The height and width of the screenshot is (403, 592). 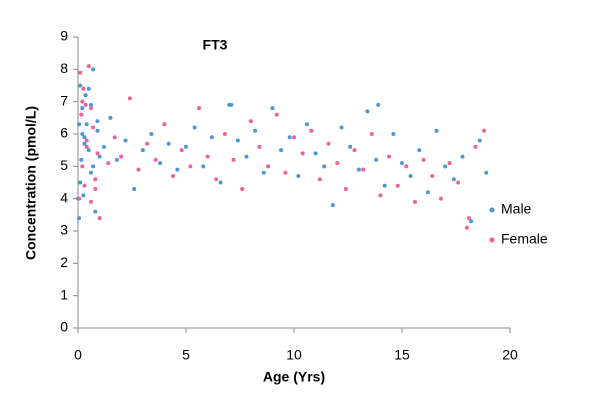 What do you see at coordinates (64, 230) in the screenshot?
I see `y-tick-label: 3` at bounding box center [64, 230].